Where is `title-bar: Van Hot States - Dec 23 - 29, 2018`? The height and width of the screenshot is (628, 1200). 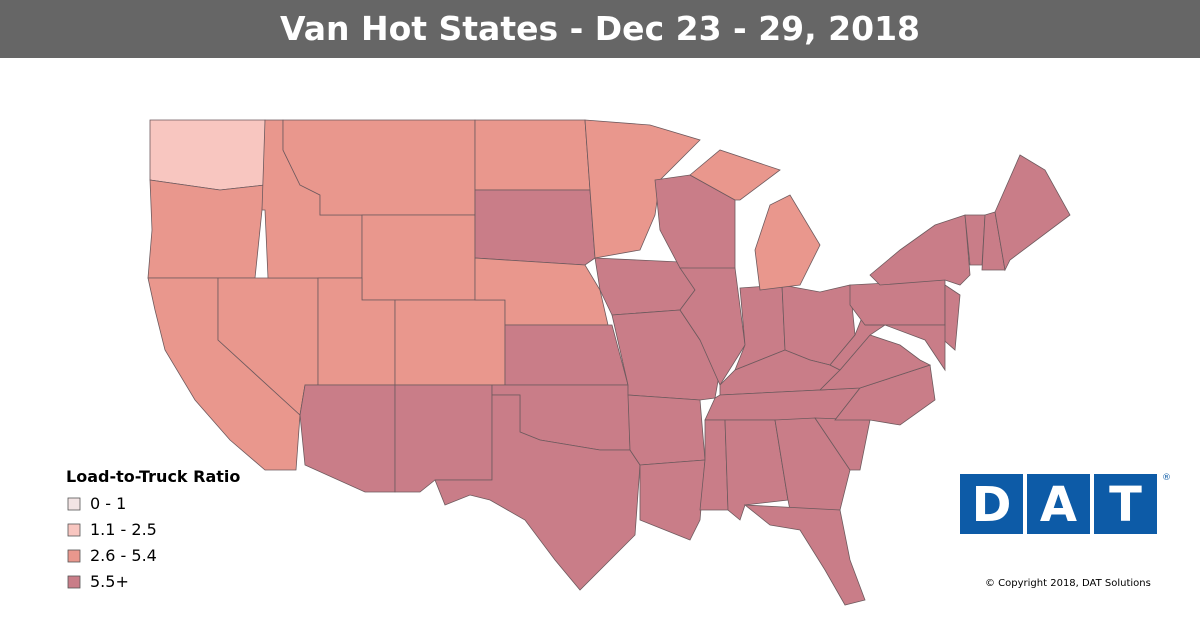 title-bar: Van Hot States - Dec 23 - 29, 2018 is located at coordinates (600, 29).